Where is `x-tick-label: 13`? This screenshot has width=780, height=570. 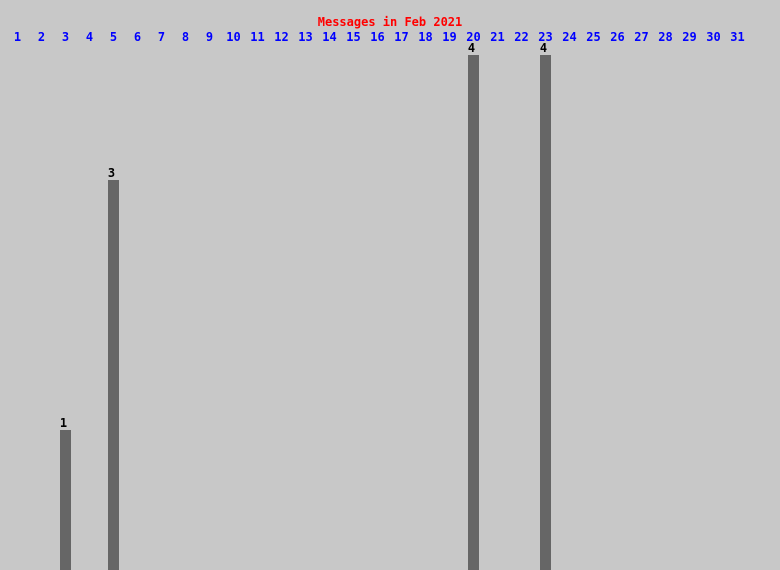 x-tick-label: 13 is located at coordinates (305, 37).